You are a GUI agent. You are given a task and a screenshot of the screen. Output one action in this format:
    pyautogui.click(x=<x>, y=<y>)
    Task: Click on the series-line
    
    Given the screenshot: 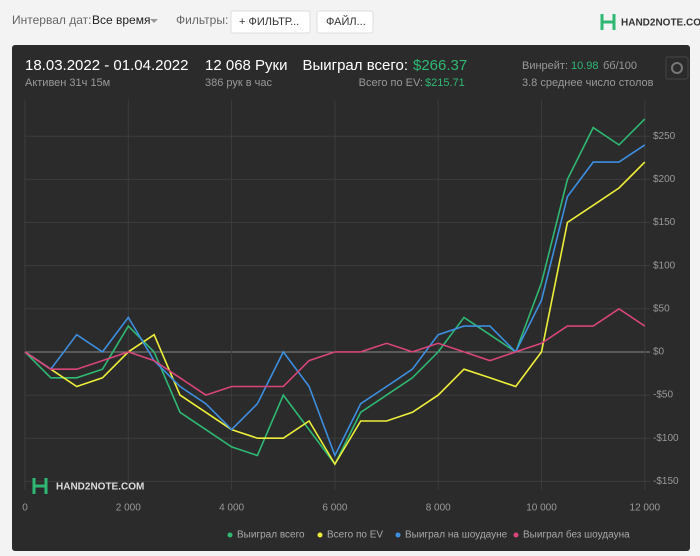 What is the action you would take?
    pyautogui.click(x=335, y=351)
    